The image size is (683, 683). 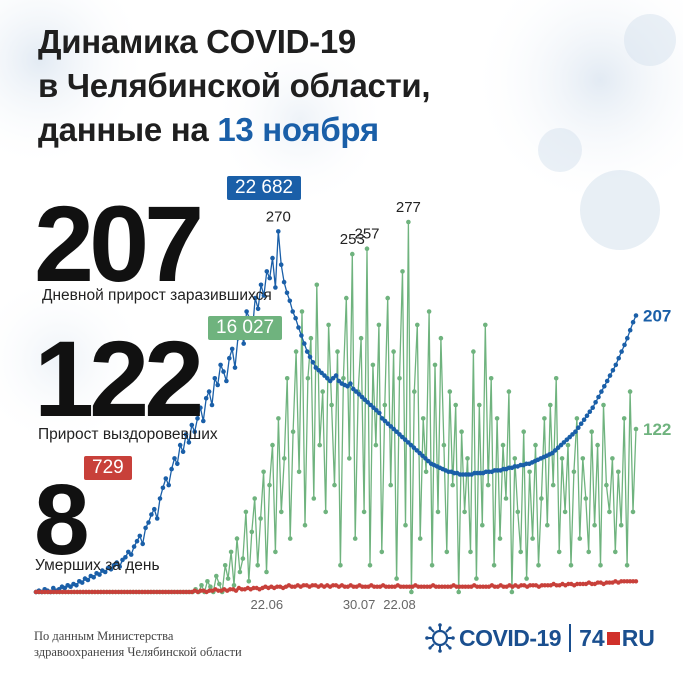 I want to click on recovered-total-badge: 16 027, so click(x=245, y=328).